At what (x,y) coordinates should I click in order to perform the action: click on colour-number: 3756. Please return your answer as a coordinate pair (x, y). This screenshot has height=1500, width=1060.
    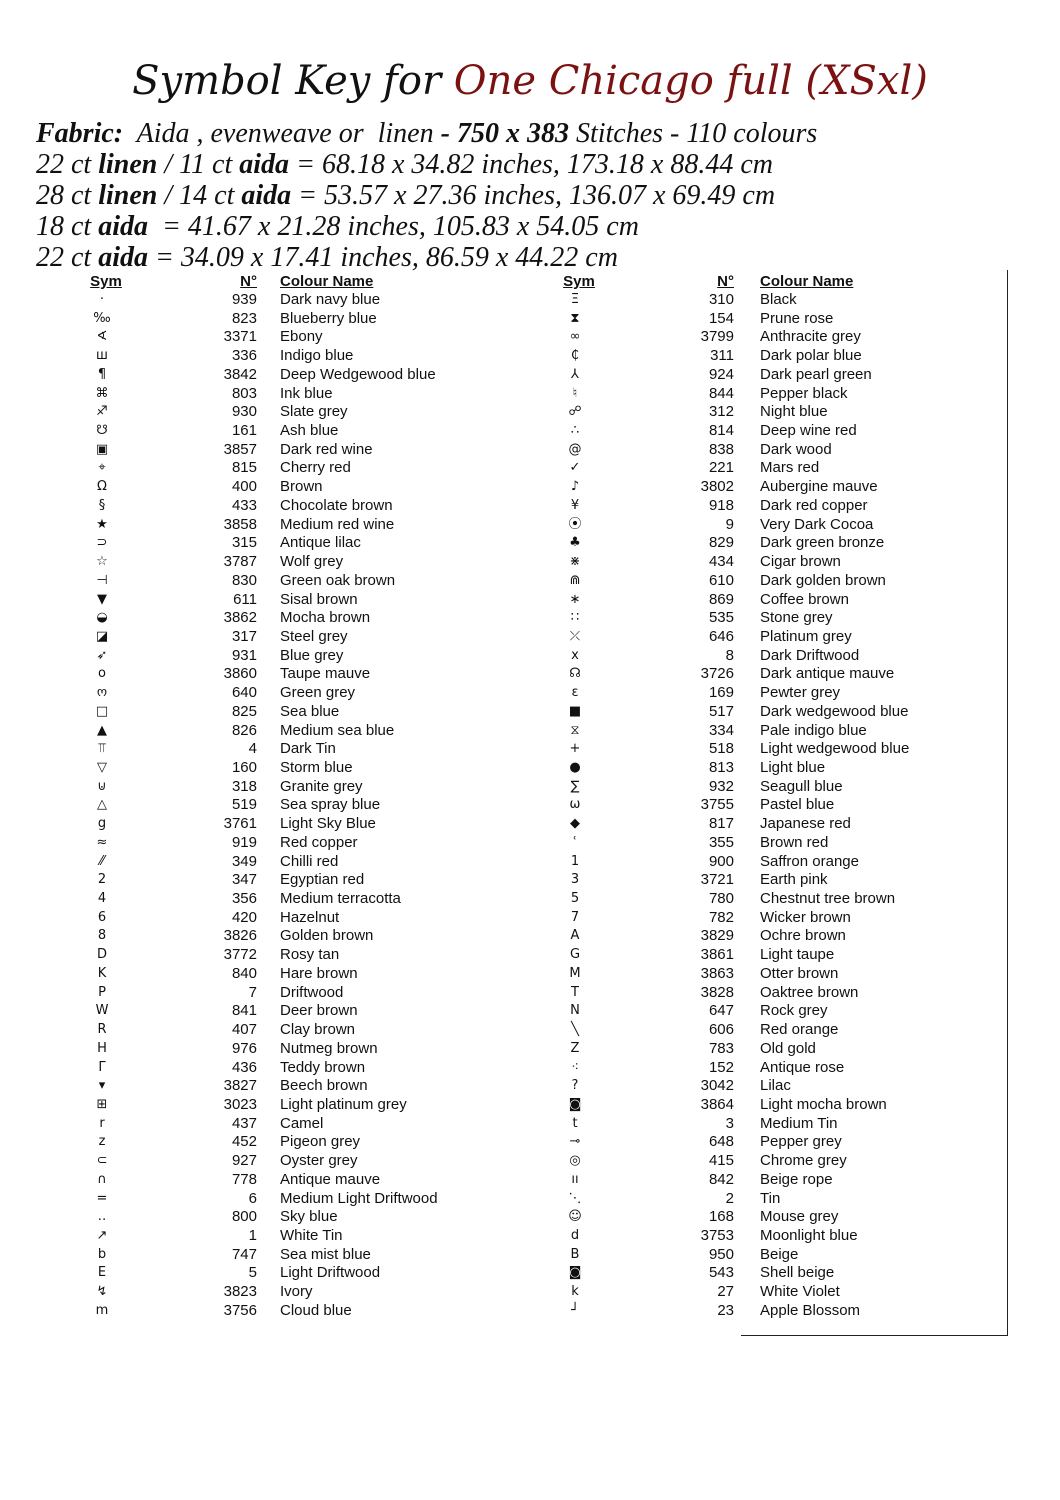
    Looking at the image, I should click on (240, 1310).